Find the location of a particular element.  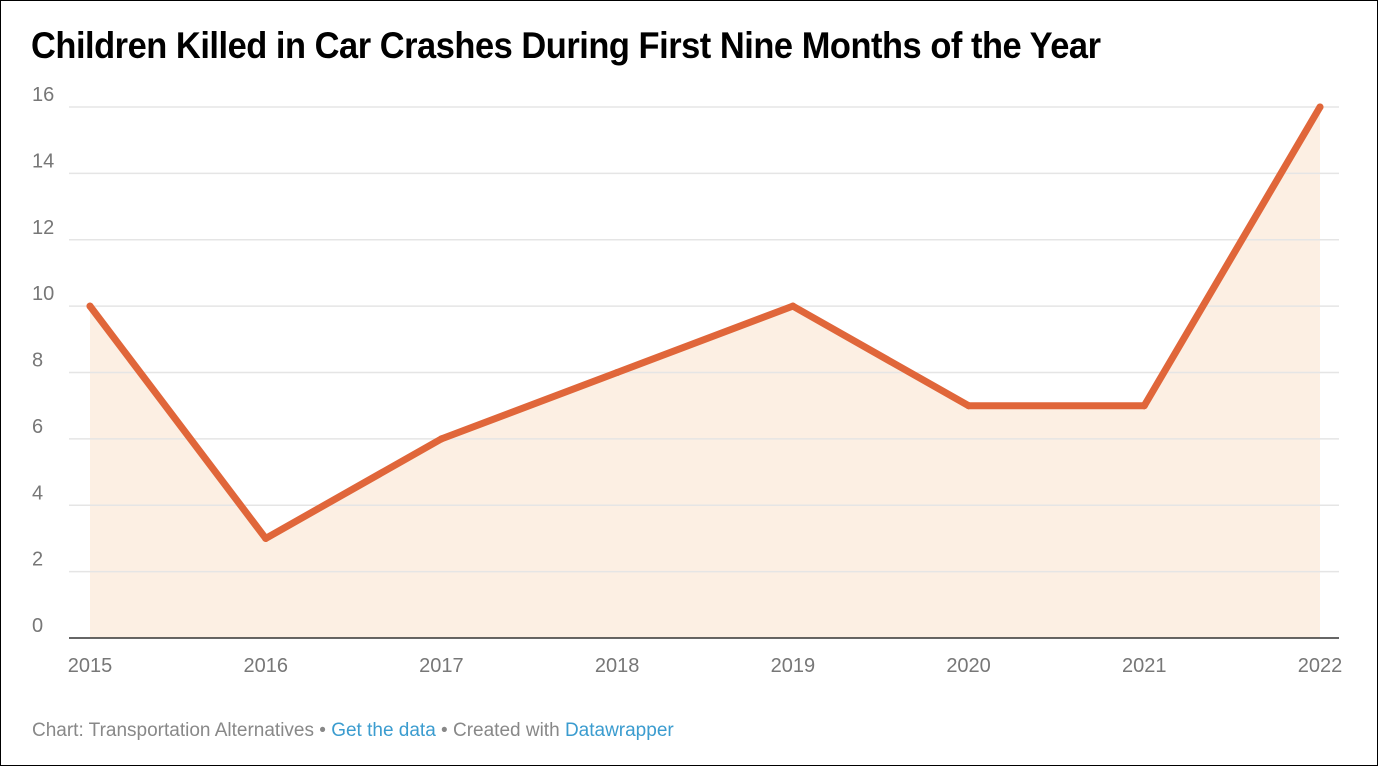

x-tick-label: 2019 is located at coordinates (793, 666).